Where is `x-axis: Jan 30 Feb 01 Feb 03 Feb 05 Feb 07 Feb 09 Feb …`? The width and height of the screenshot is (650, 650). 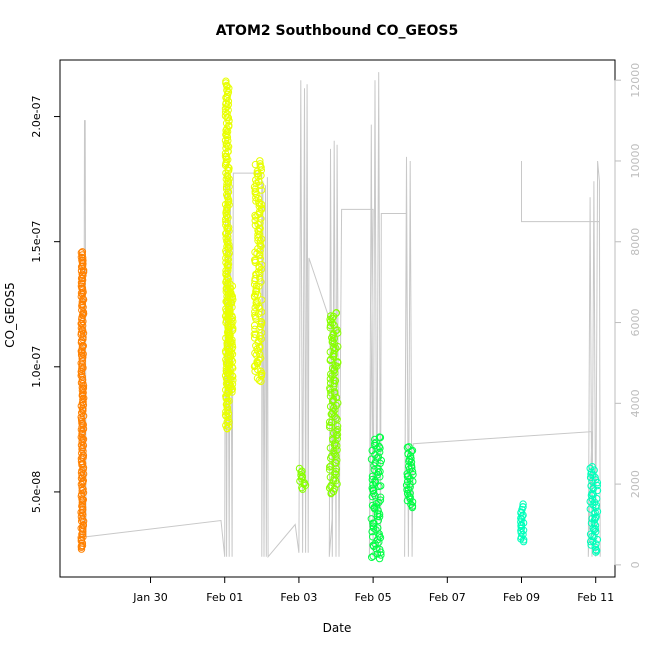 x-axis: Jan 30 Feb 01 Feb 03 Feb 05 Feb 07 Feb 09 Feb … is located at coordinates (373, 590).